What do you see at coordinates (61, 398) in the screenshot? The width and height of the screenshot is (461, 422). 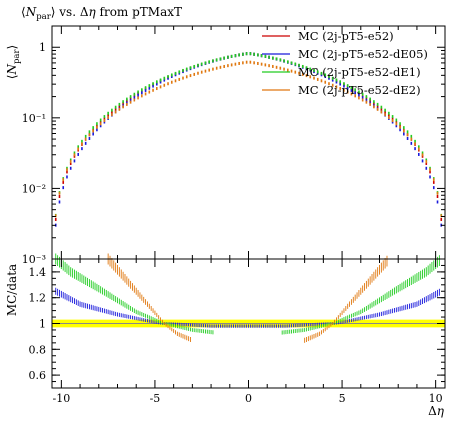 I see `ratio-x-tick-label: -10` at bounding box center [61, 398].